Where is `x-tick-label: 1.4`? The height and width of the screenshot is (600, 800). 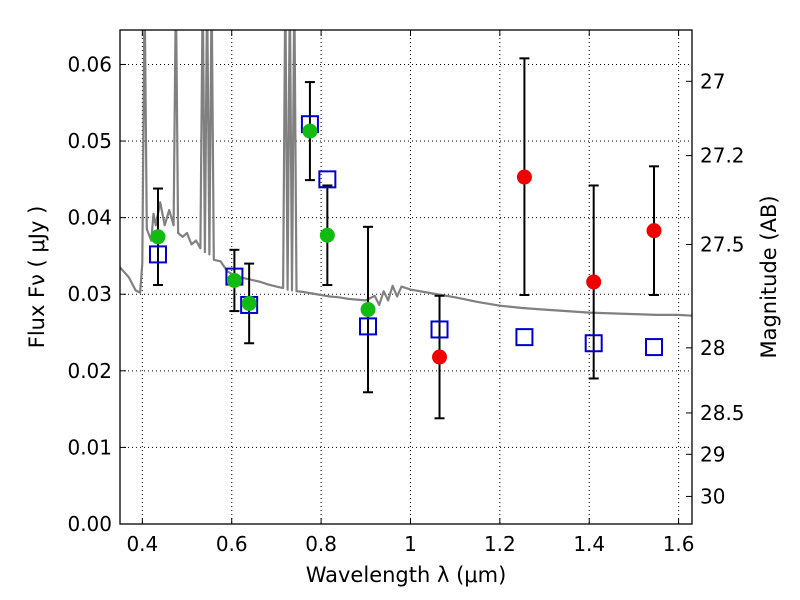 x-tick-label: 1.4 is located at coordinates (589, 544).